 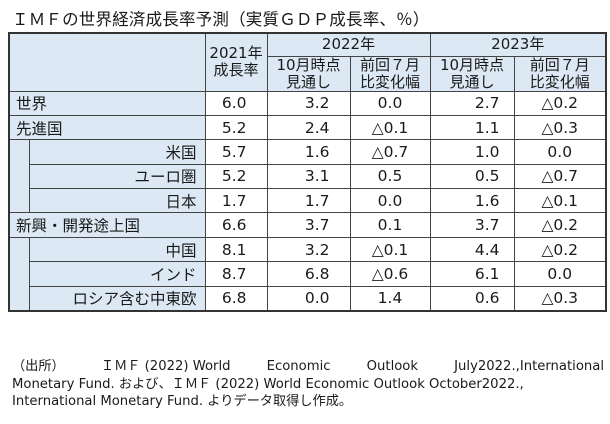 I want to click on table-row: インド 8.7 6.8 △0.6 6.1 0.0, so click(x=307, y=274).